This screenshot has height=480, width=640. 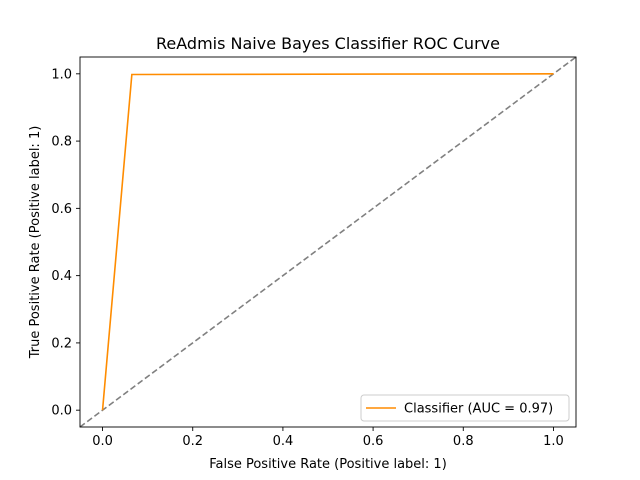 What do you see at coordinates (553, 441) in the screenshot?
I see `x-tick-label: 1.0` at bounding box center [553, 441].